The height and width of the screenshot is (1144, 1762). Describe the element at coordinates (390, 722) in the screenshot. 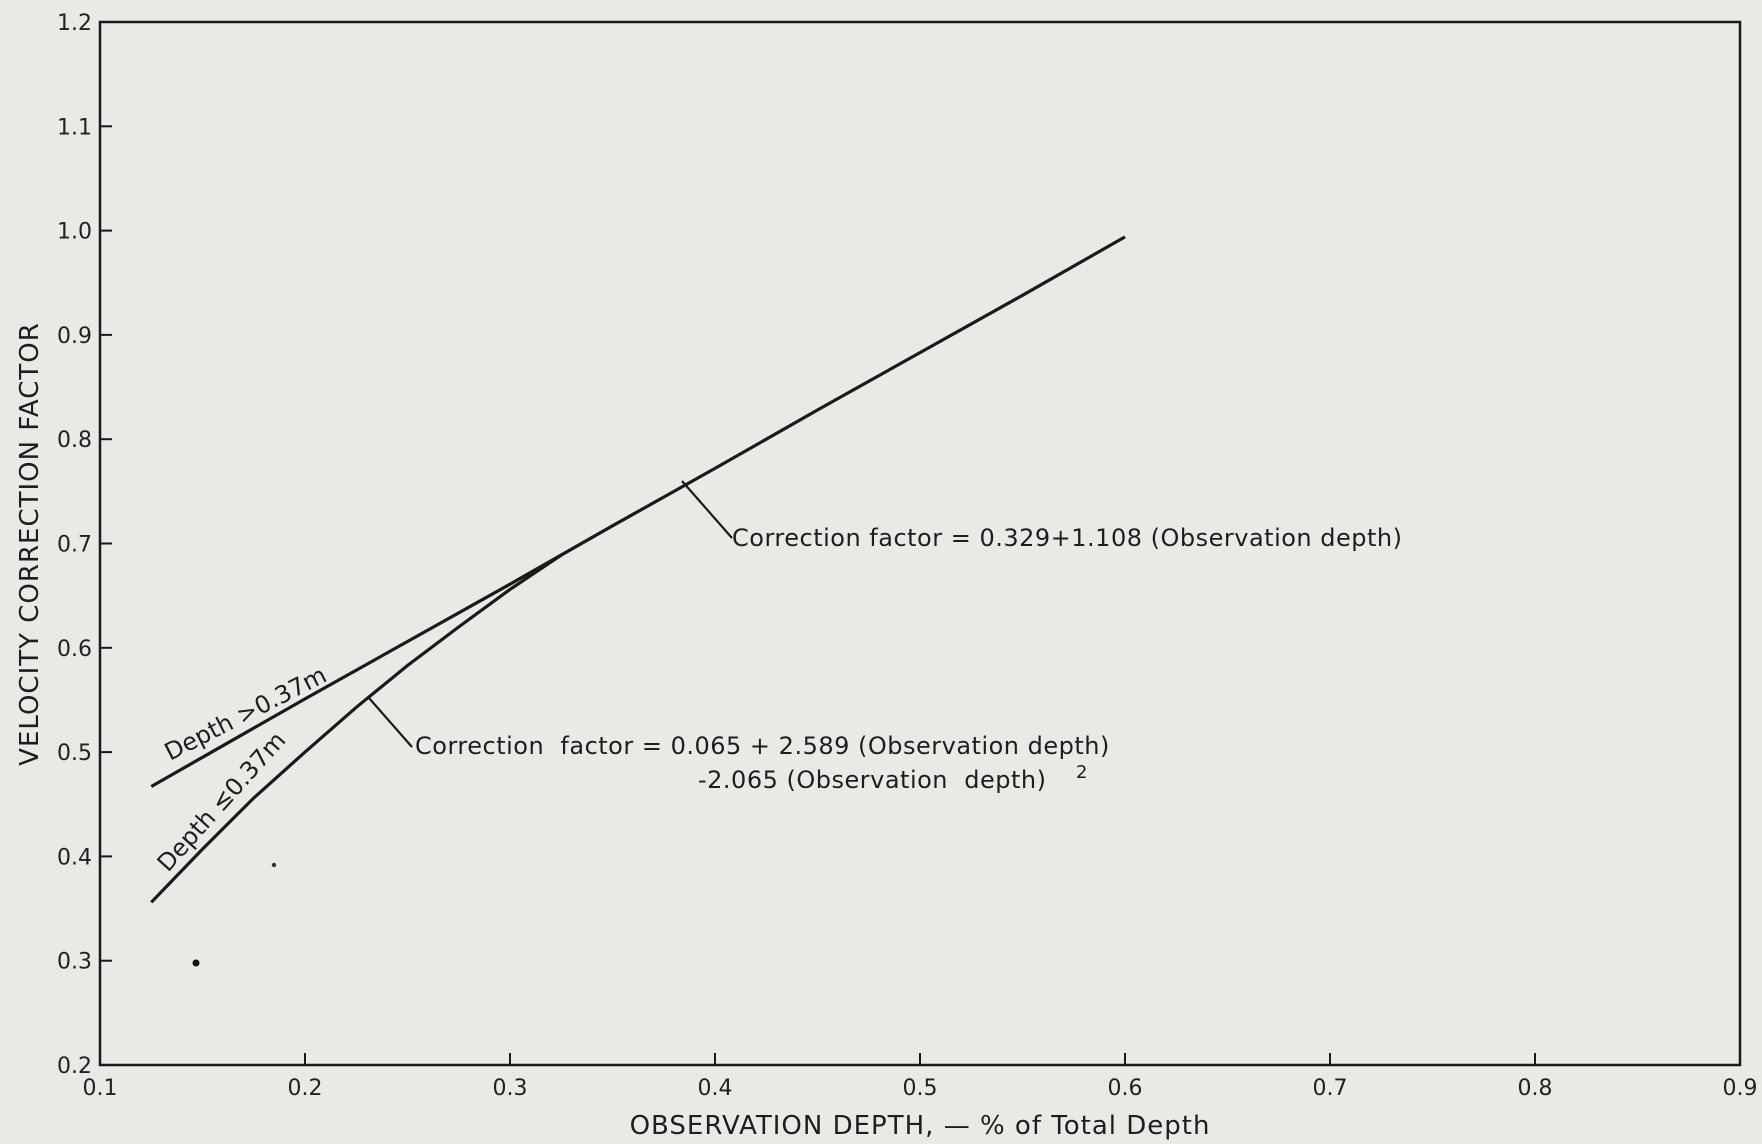

I see `lower-annotation-leader` at that location.